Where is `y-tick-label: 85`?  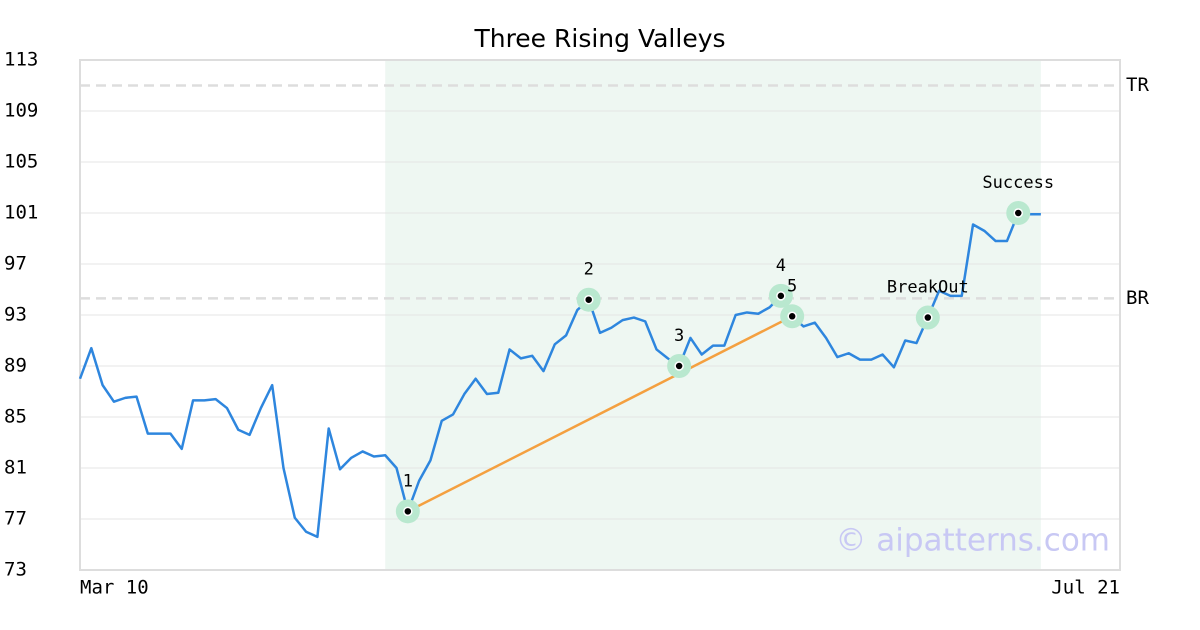
y-tick-label: 85 is located at coordinates (15, 417).